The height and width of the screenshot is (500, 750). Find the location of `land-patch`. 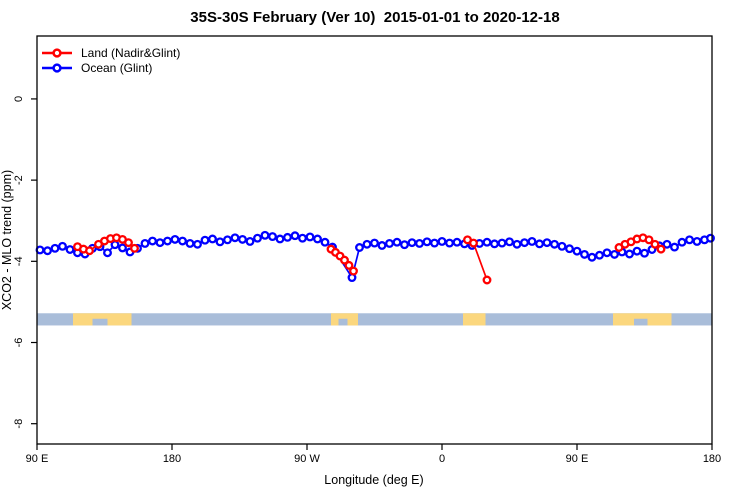

land-patch is located at coordinates (474, 319).